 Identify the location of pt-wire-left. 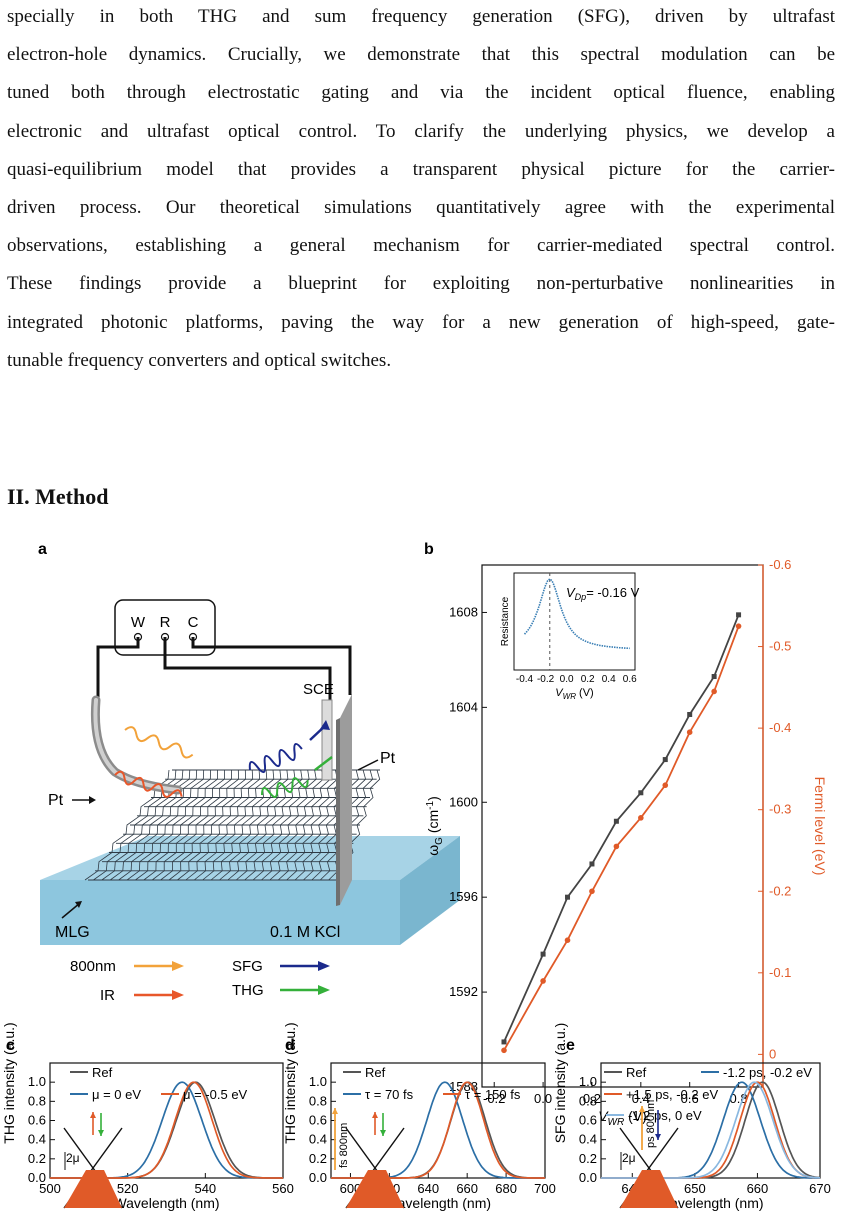
(136, 745).